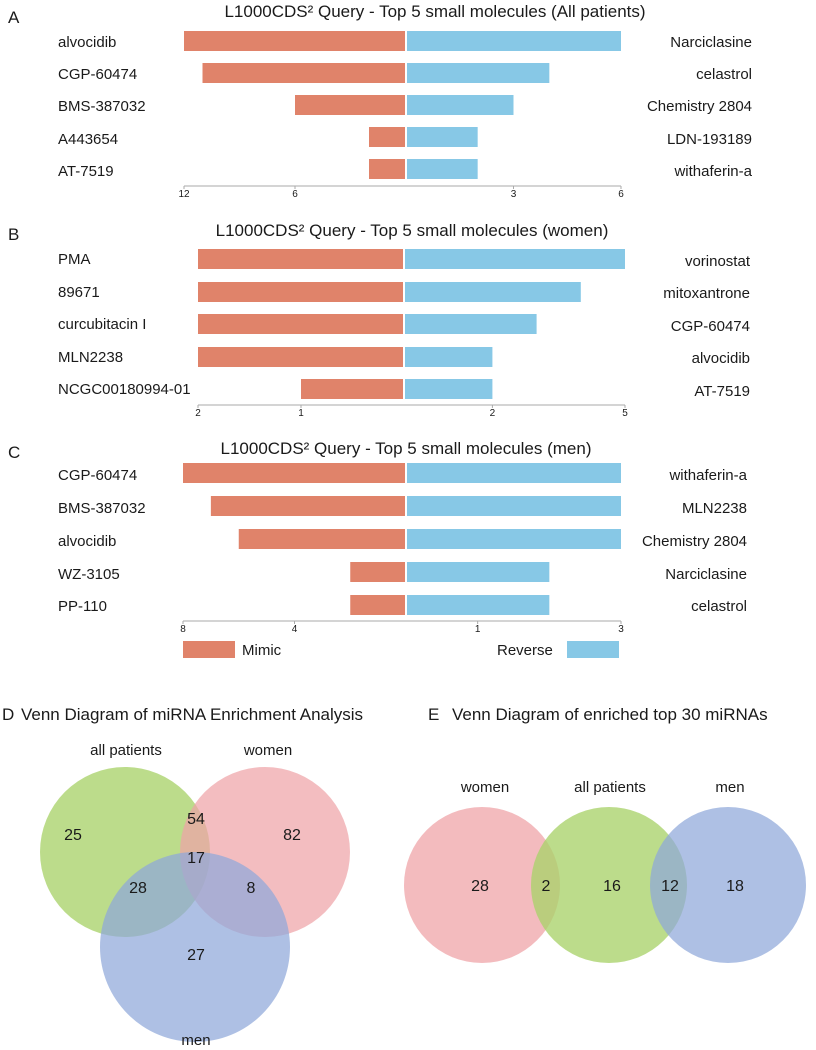 This screenshot has width=816, height=1050. I want to click on panel-a-letter: A, so click(14, 17).